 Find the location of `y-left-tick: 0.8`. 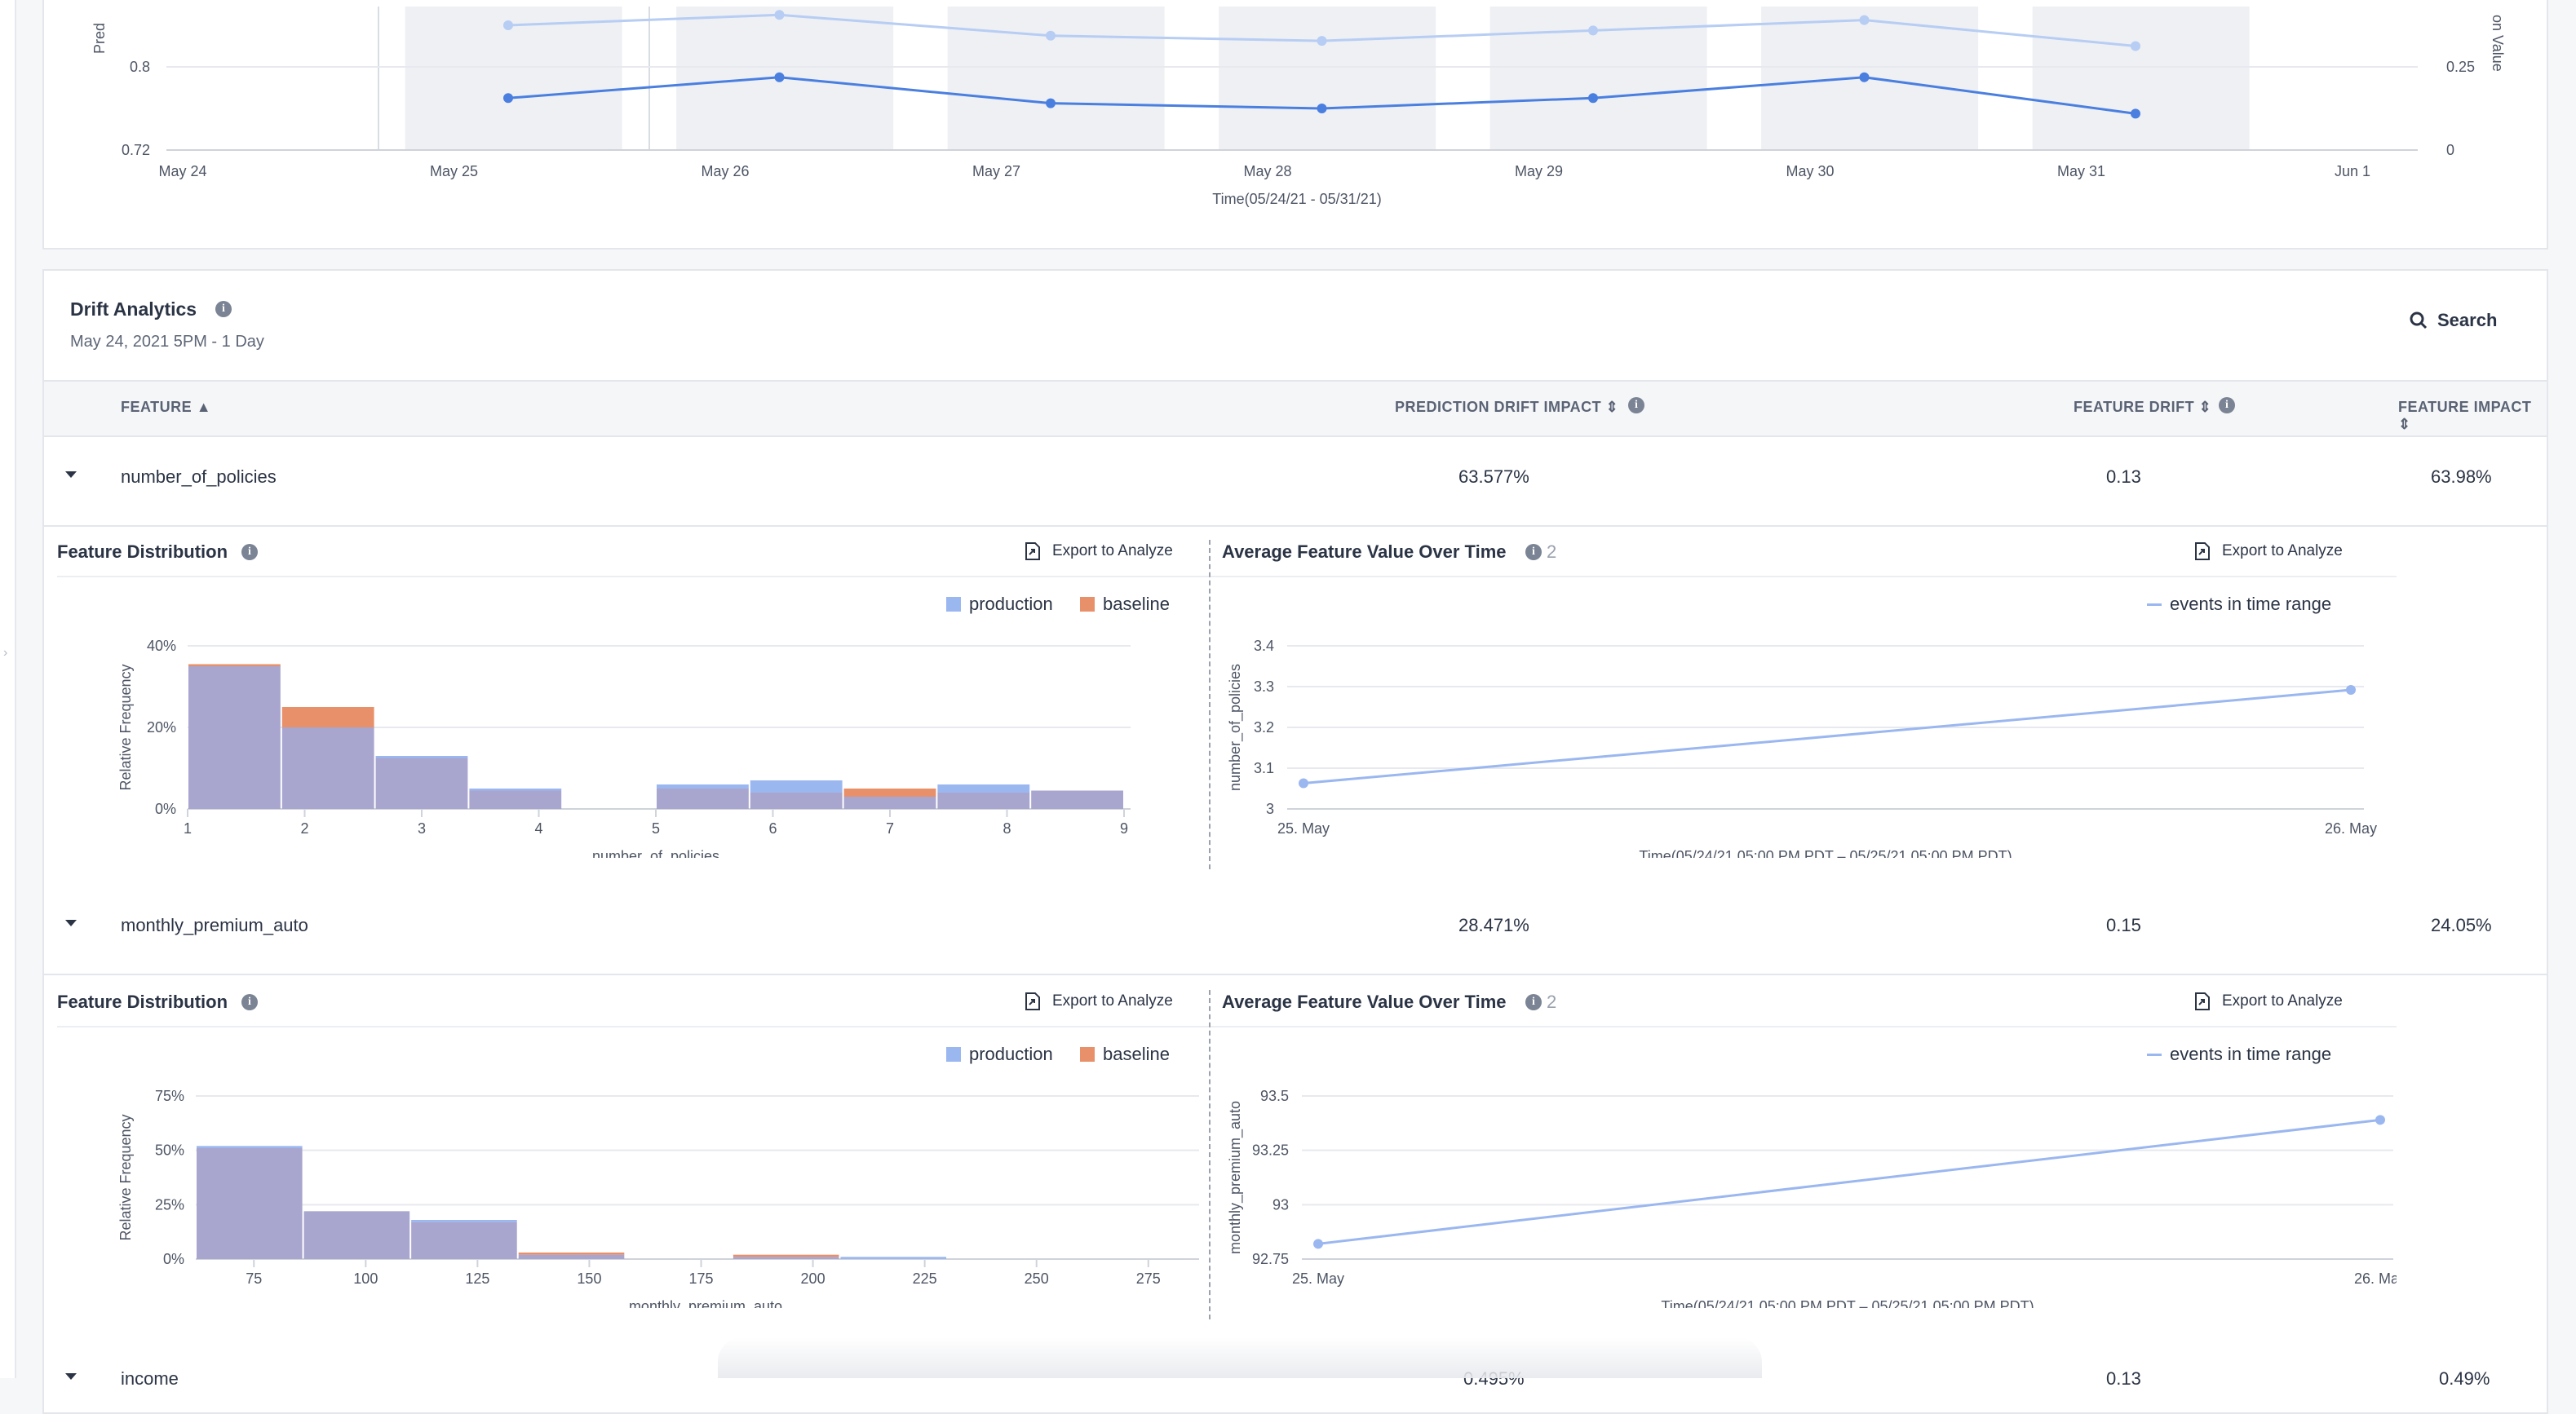

y-left-tick: 0.8 is located at coordinates (140, 67).